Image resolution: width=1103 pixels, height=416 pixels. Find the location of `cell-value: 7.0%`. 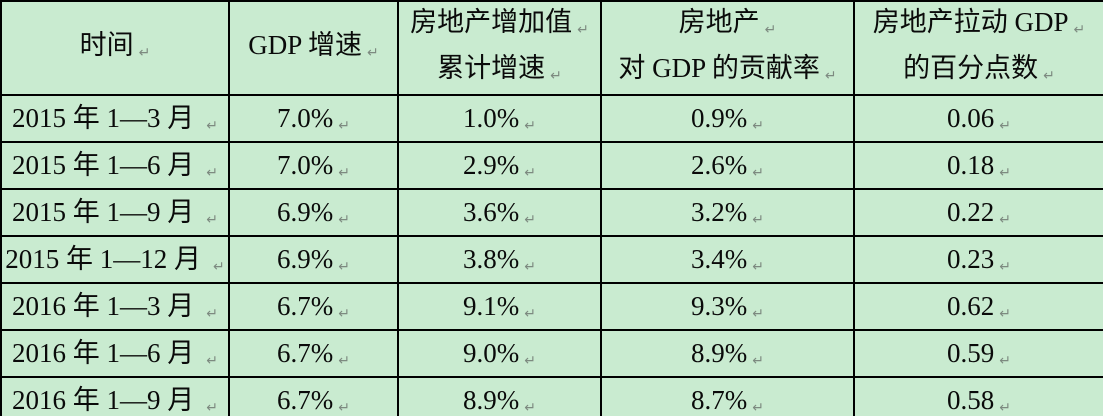

cell-value: 7.0% is located at coordinates (305, 118).